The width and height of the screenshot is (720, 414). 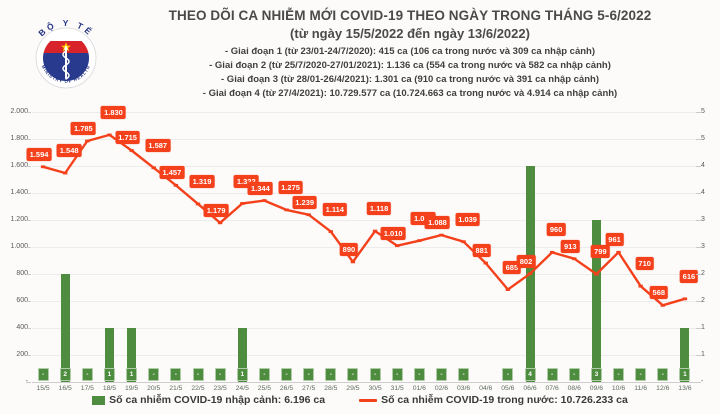 I want to click on date-label: 19/5, so click(x=131, y=388).